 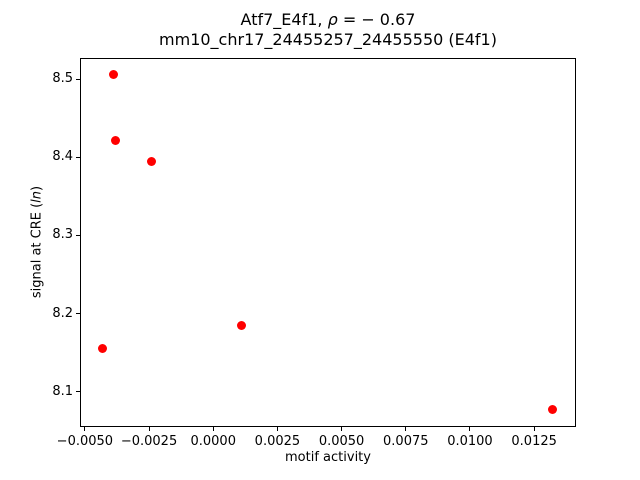 I want to click on y-tick-label: 8.2, so click(x=62, y=313).